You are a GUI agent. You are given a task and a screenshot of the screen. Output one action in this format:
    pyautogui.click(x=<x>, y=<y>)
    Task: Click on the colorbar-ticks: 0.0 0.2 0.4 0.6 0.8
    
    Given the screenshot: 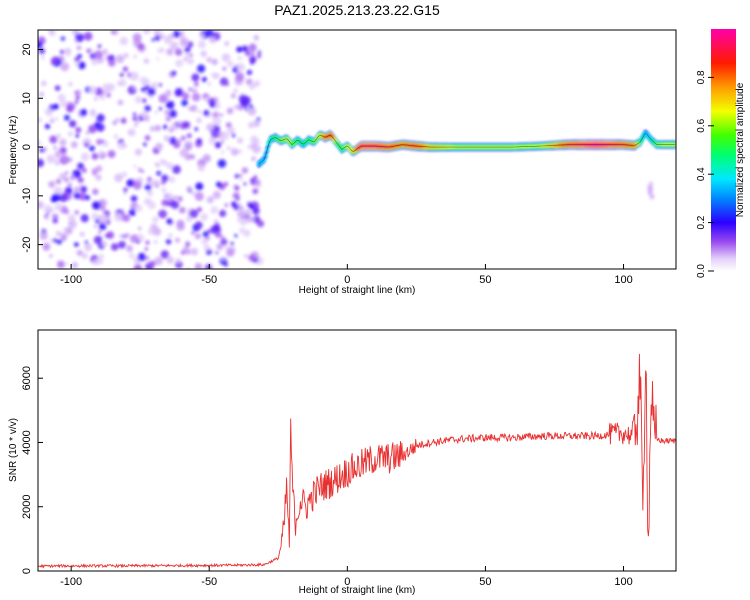 What is the action you would take?
    pyautogui.click(x=705, y=174)
    